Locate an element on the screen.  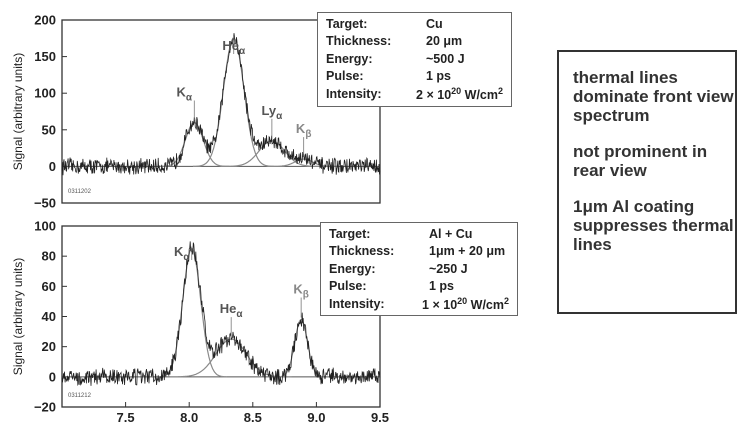
x-tick-label: 9.5 is located at coordinates (380, 416).